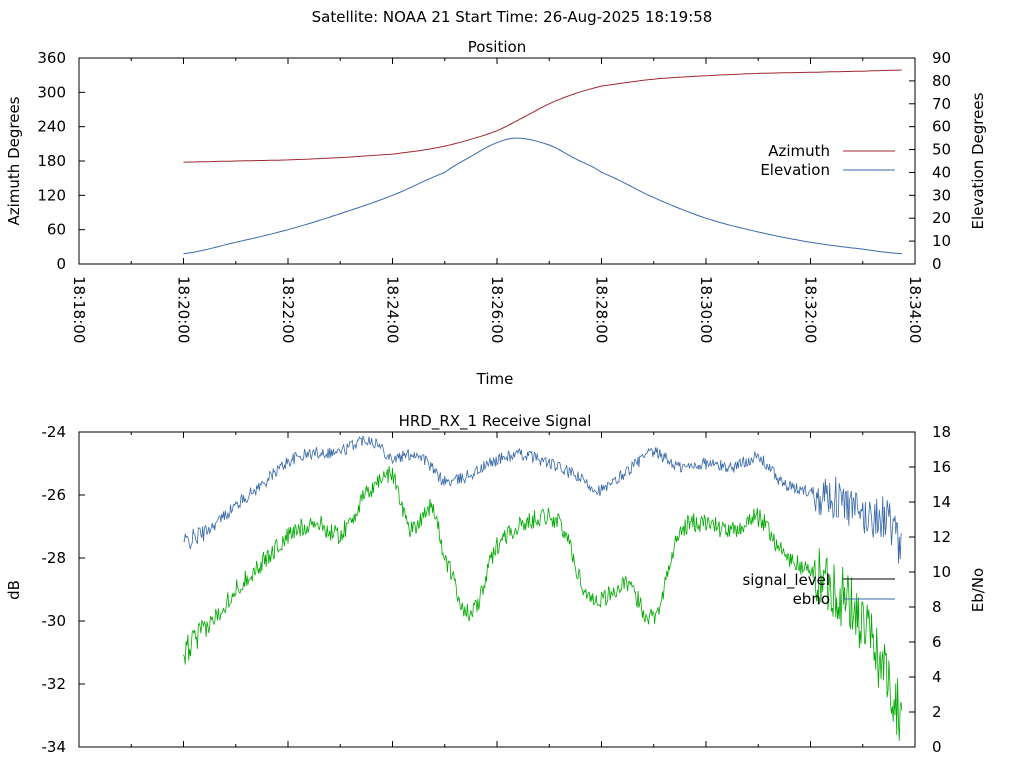 This screenshot has width=1024, height=768. I want to click on position-y-tick-labels: 0 60 120 180 240 300 360, so click(51, 161).